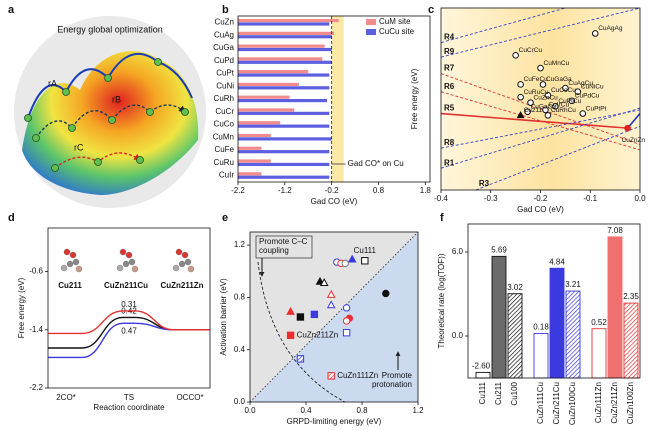 This screenshot has height=430, width=650. What do you see at coordinates (610, 28) in the screenshot?
I see `point-label: CuAgAg` at bounding box center [610, 28].